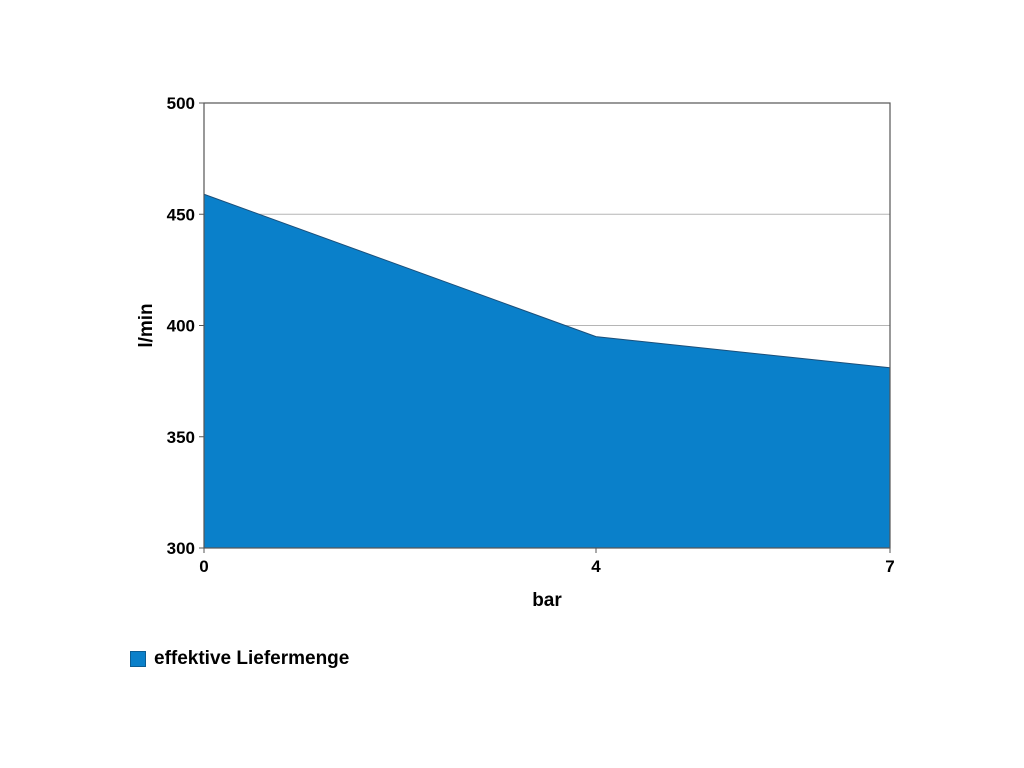 The width and height of the screenshot is (1024, 768). What do you see at coordinates (889, 566) in the screenshot?
I see `x-tick-label-7: 7` at bounding box center [889, 566].